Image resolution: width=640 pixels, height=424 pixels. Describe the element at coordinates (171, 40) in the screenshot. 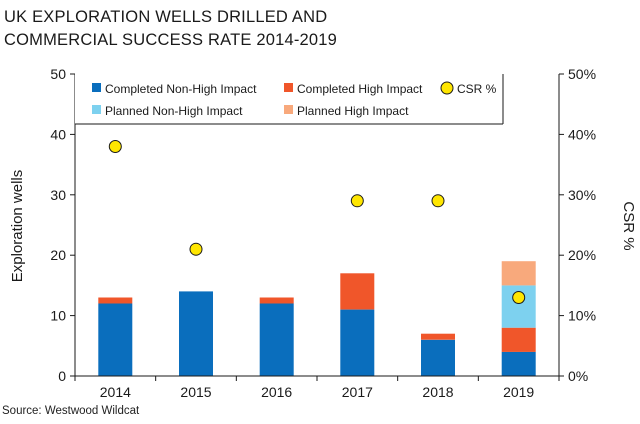

I see `chart-title-line-2: COMMERCIAL SUCCESS RATE 2014-2019` at that location.